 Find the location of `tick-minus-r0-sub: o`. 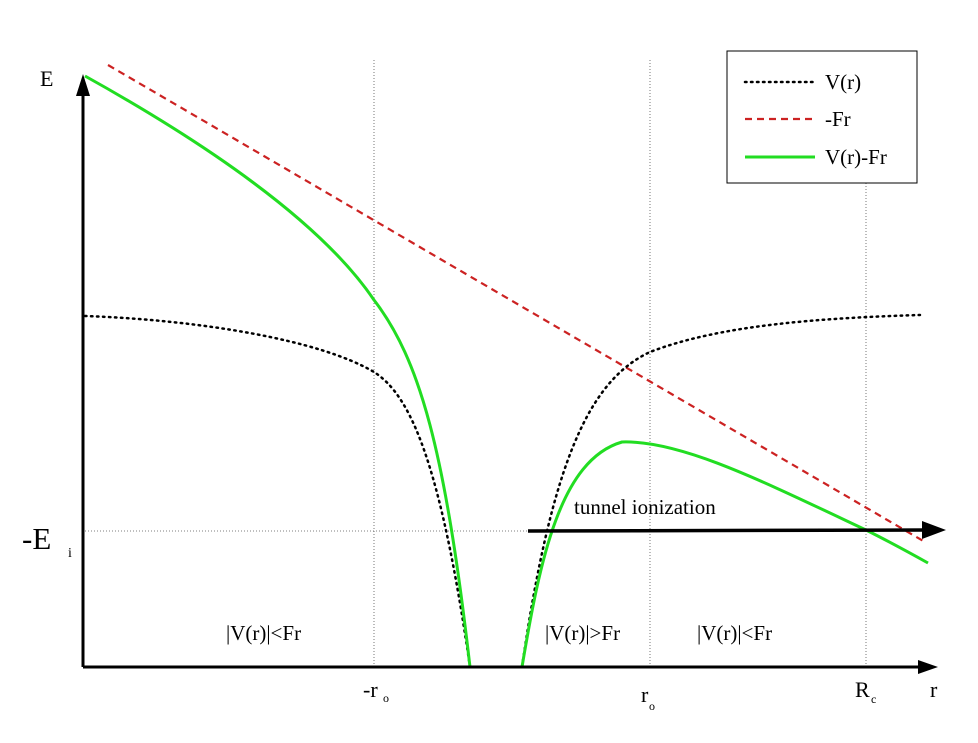

tick-minus-r0-sub: o is located at coordinates (386, 698).